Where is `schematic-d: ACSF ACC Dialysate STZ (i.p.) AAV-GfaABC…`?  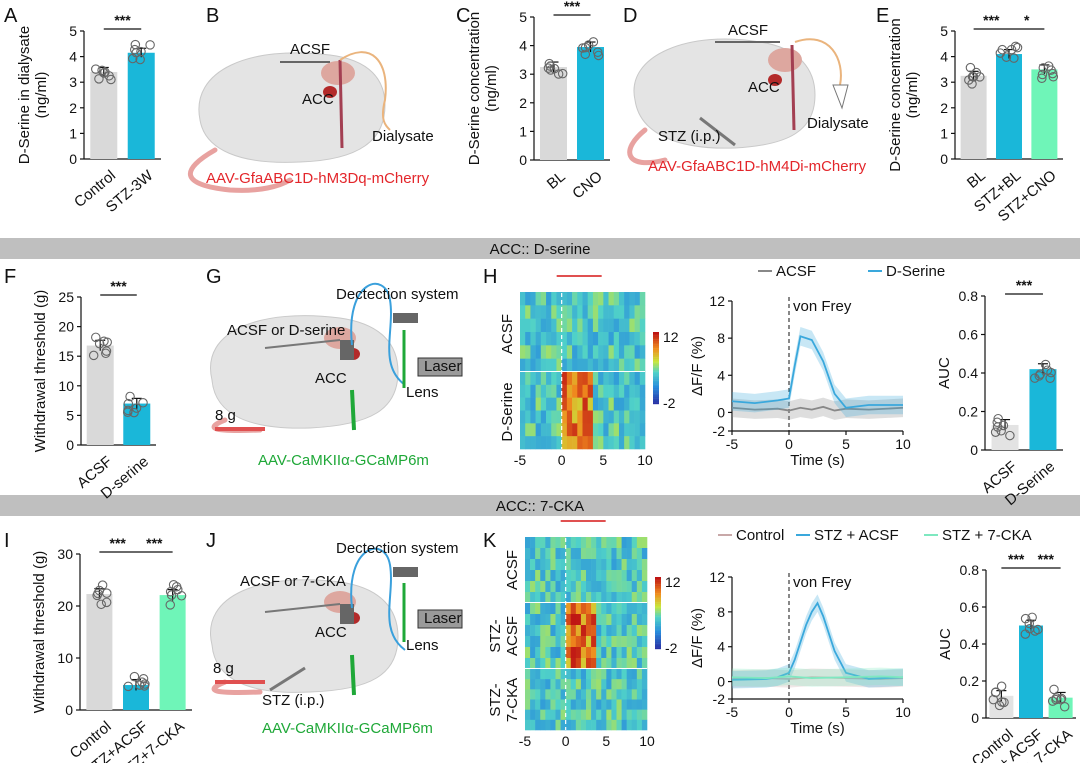 schematic-d: ACSF ACC Dialysate STZ (i.p.) AAV-GfaABC… is located at coordinates (748, 98).